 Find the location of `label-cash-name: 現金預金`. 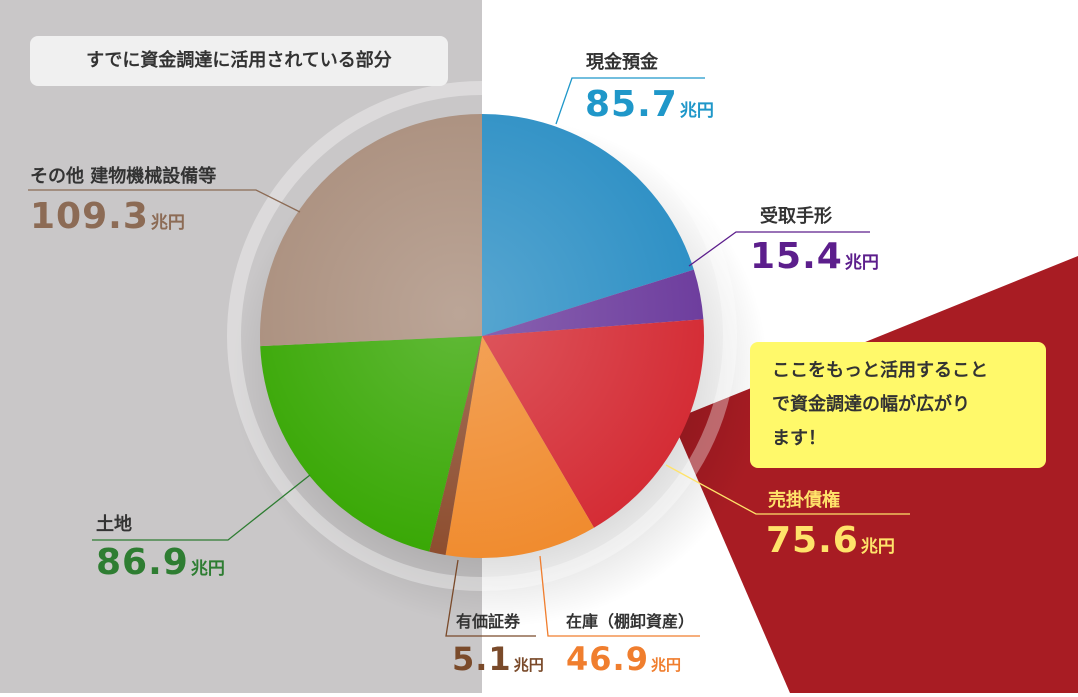

label-cash-name: 現金預金 is located at coordinates (622, 62).